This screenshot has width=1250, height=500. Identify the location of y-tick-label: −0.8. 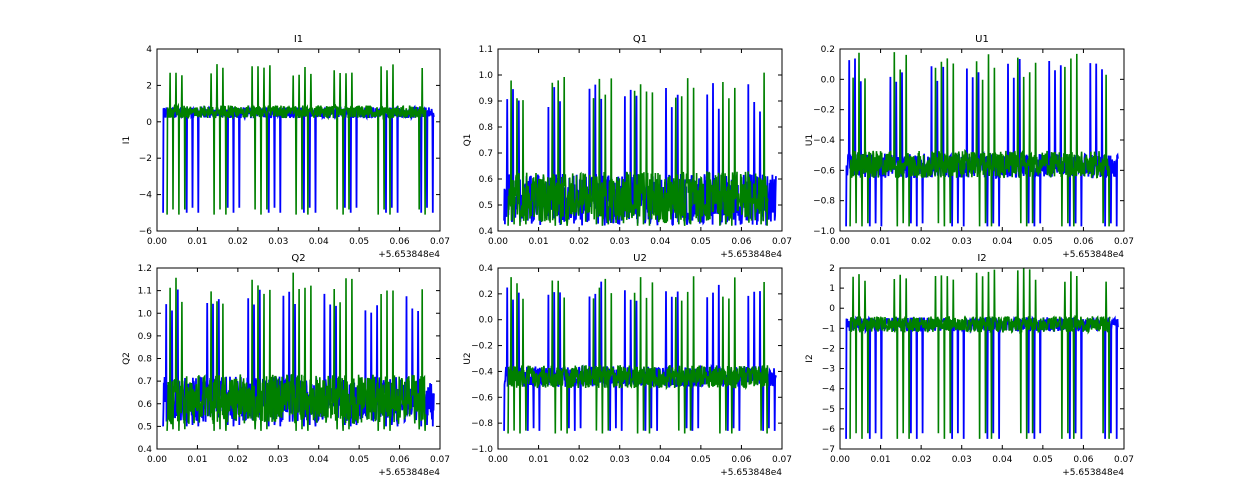
(824, 202).